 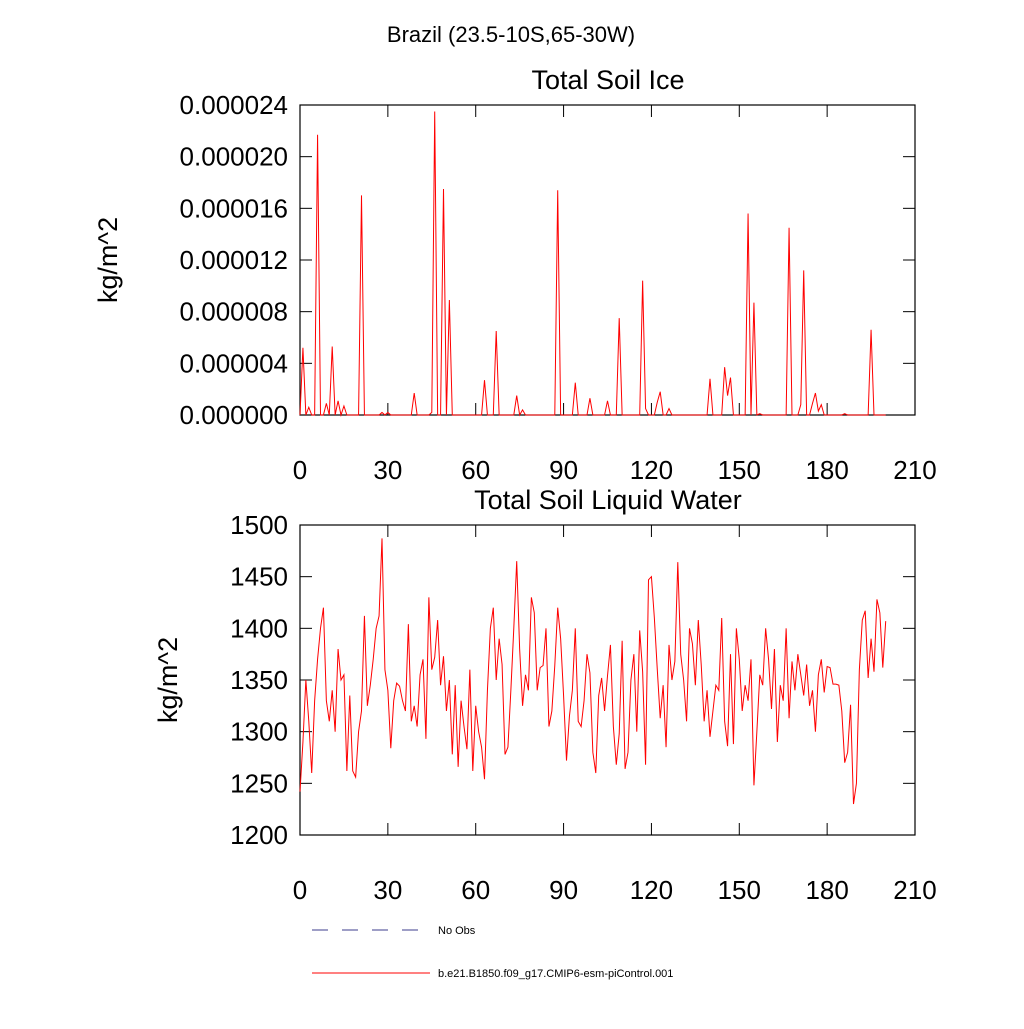 What do you see at coordinates (234, 363) in the screenshot?
I see `y-tick-label: 0.000004` at bounding box center [234, 363].